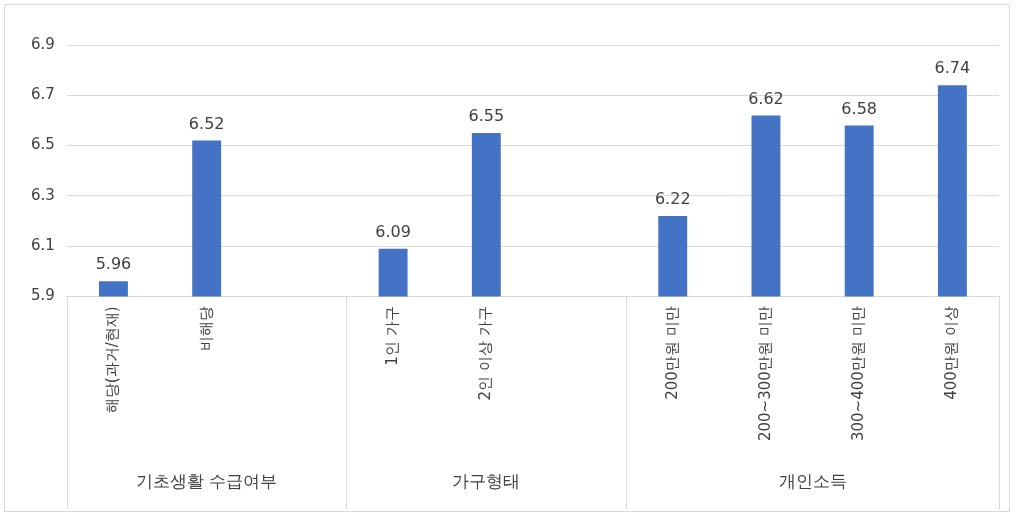 The image size is (1016, 518). Describe the element at coordinates (393, 231) in the screenshot. I see `data-label: 6.09` at that location.